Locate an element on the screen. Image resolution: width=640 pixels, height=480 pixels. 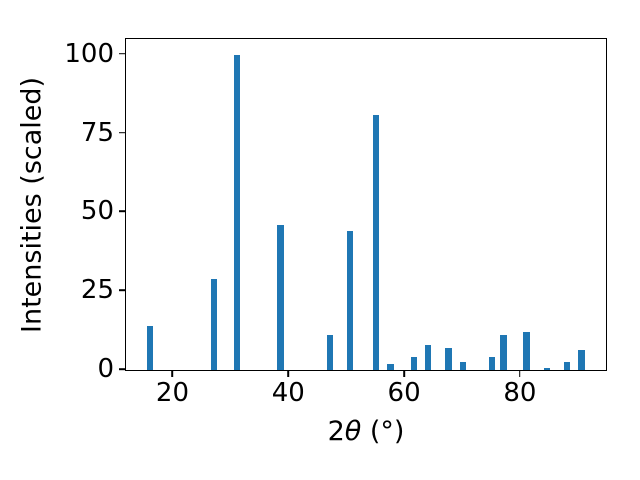
x-tick-label: 80 is located at coordinates (520, 393).